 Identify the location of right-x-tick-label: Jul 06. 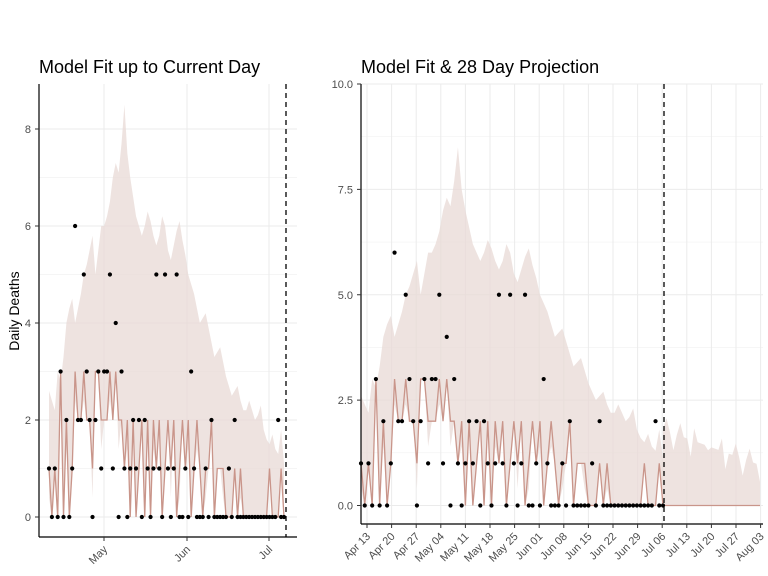
(653, 545).